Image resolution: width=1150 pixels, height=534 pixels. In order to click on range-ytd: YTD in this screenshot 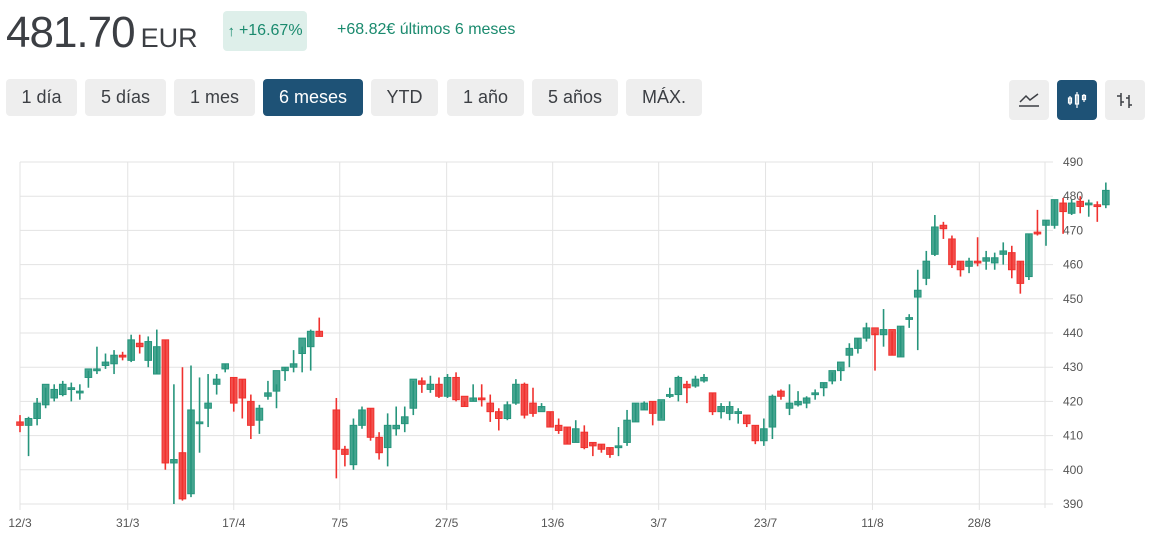, I will do `click(404, 97)`.